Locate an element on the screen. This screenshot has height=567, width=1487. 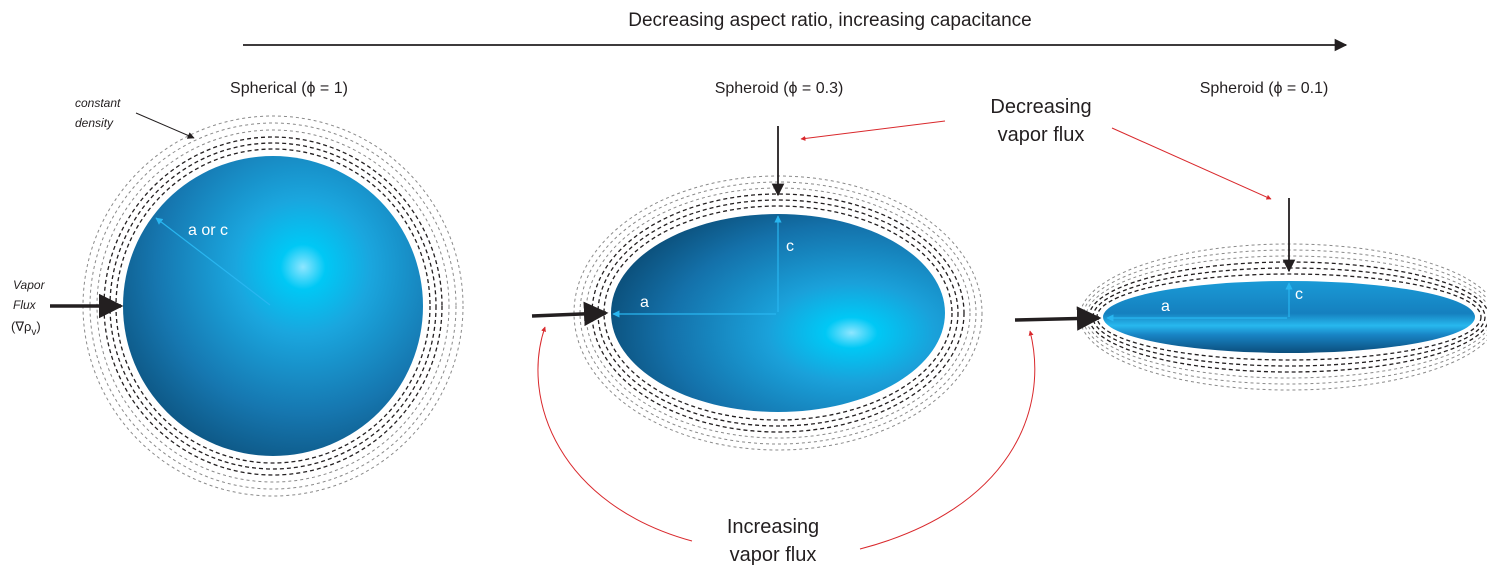
increasing-pointer-left is located at coordinates (615, 434).